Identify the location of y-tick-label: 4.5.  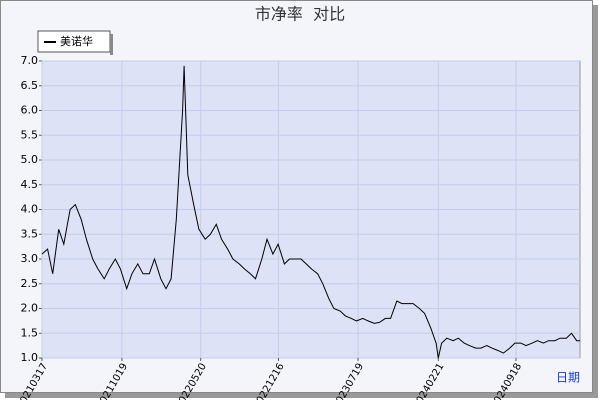
(30, 184).